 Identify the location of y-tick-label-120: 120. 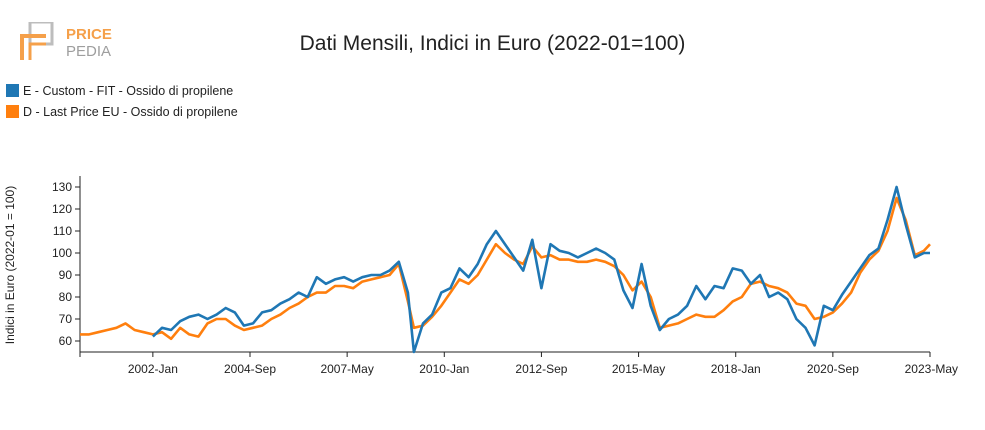
(62, 209).